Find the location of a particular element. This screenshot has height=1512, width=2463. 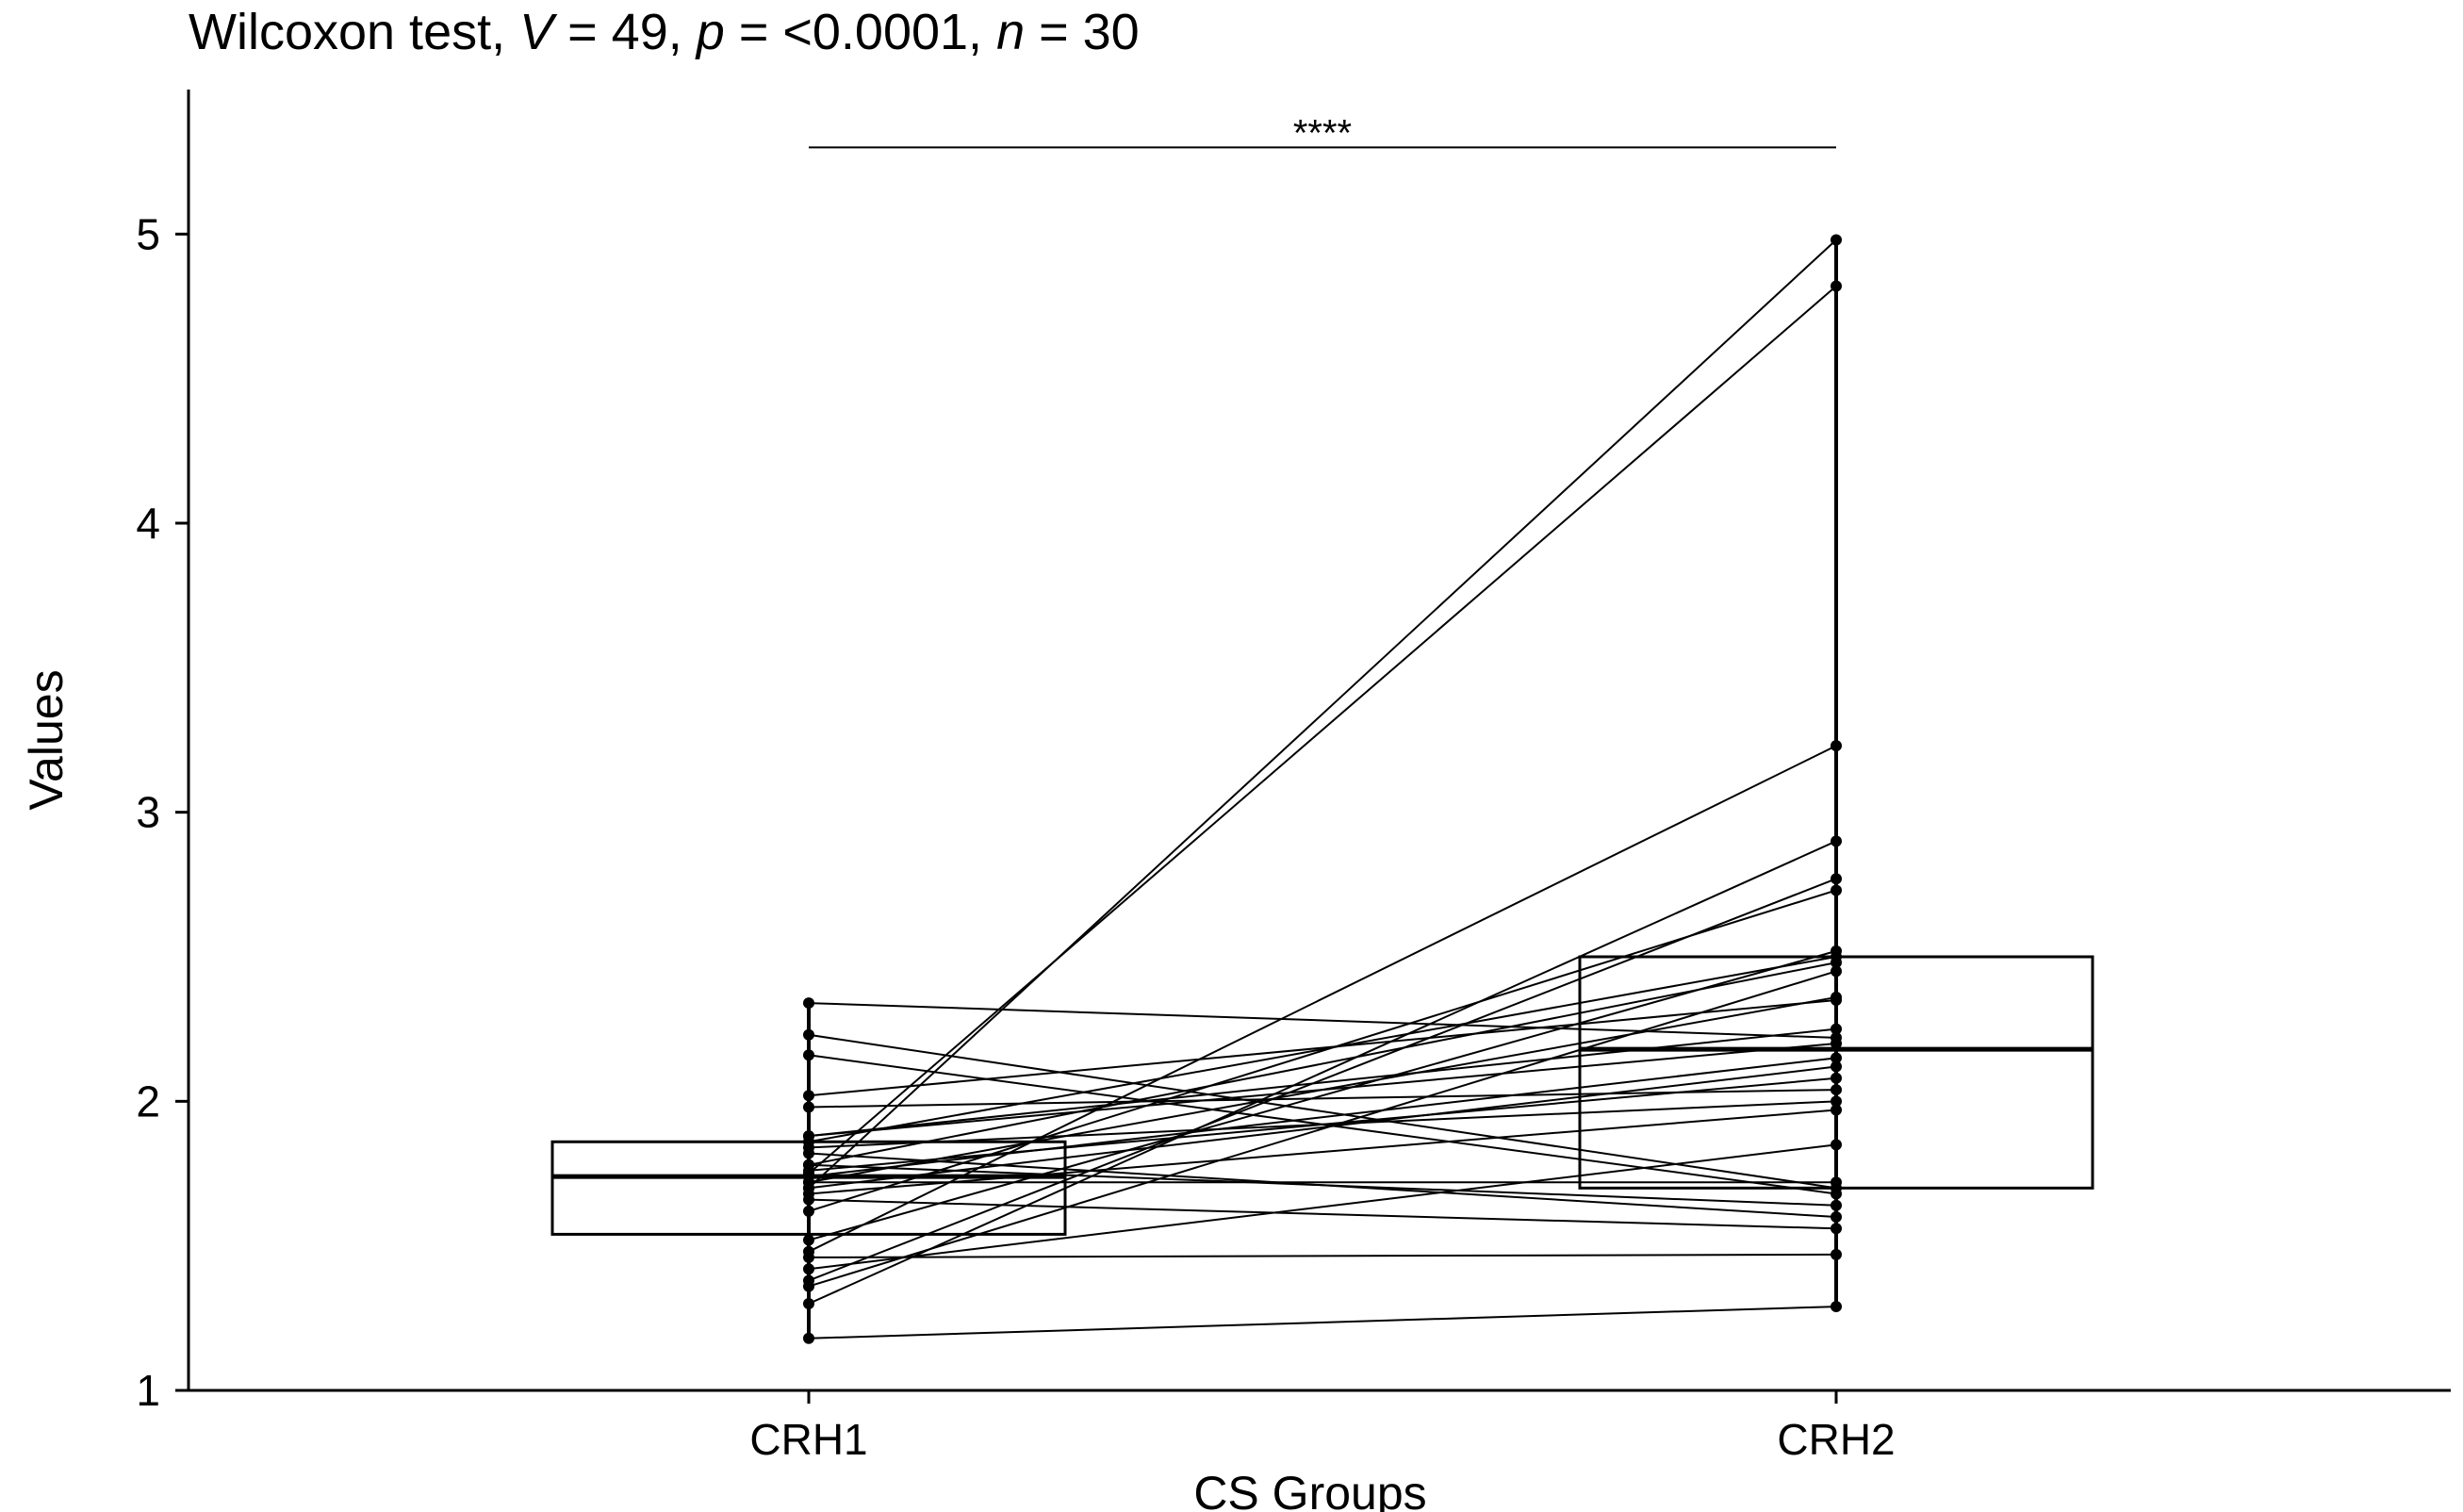

y-tick-label: 4 is located at coordinates (148, 524).